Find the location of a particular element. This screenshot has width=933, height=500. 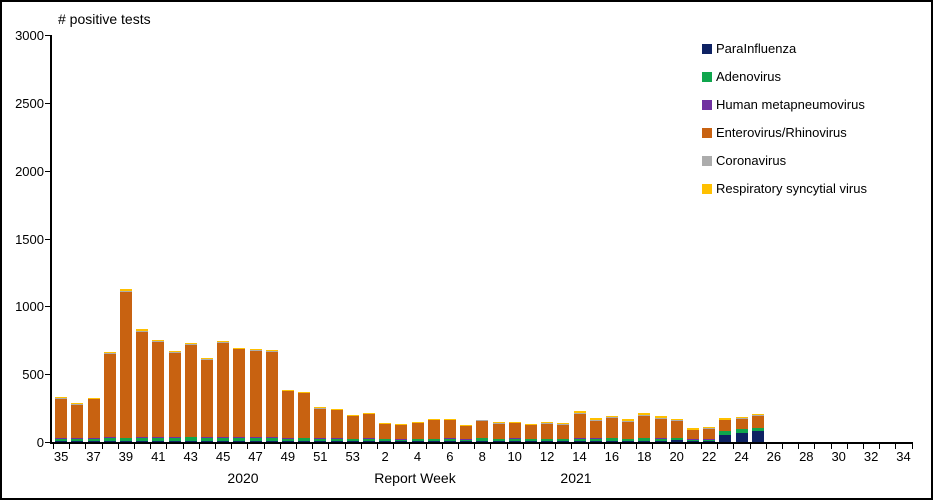

legend-swatch-adenovirus-icon is located at coordinates (707, 76).